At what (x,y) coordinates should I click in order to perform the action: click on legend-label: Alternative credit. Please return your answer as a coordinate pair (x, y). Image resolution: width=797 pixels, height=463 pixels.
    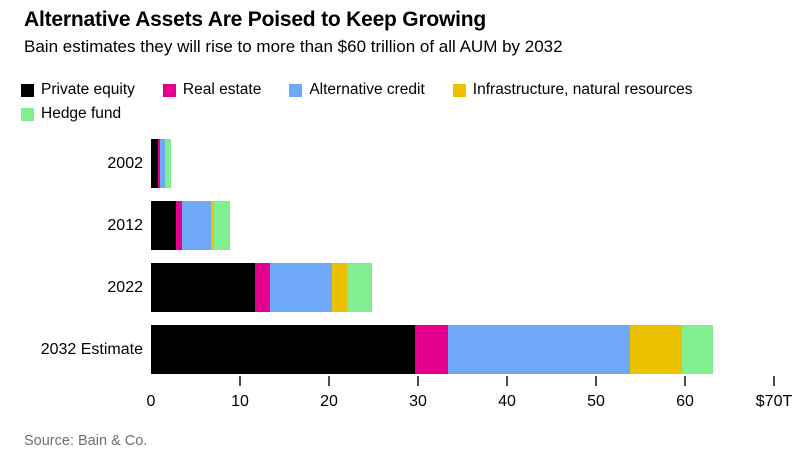
    Looking at the image, I should click on (367, 89).